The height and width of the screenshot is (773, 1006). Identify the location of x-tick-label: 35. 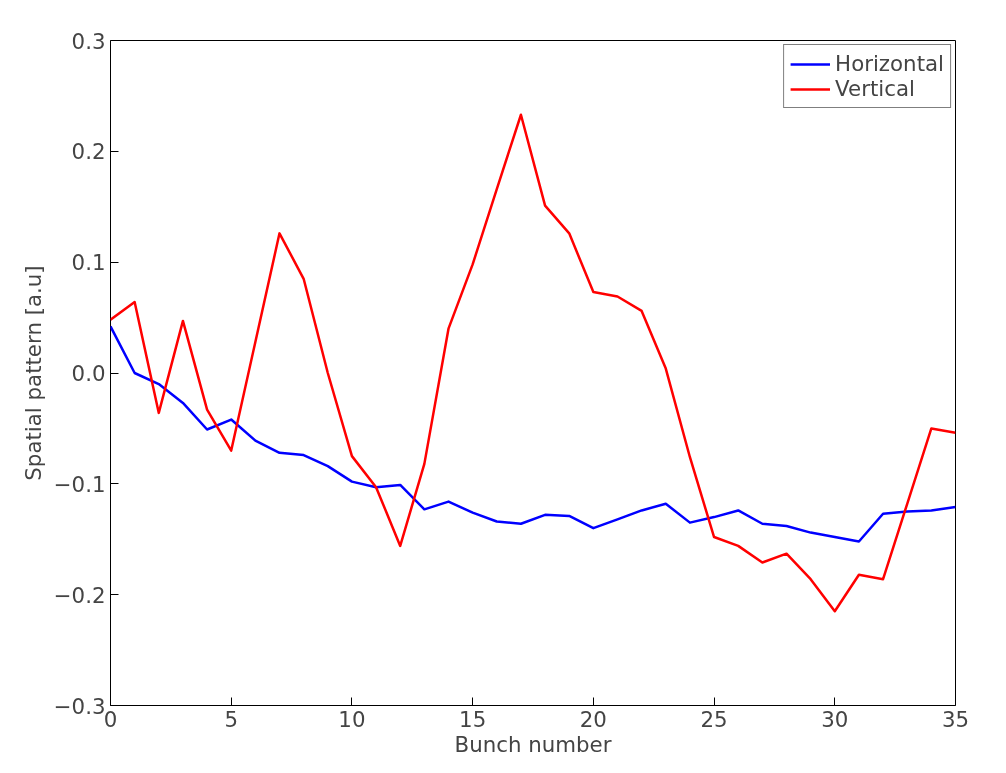
(955, 719).